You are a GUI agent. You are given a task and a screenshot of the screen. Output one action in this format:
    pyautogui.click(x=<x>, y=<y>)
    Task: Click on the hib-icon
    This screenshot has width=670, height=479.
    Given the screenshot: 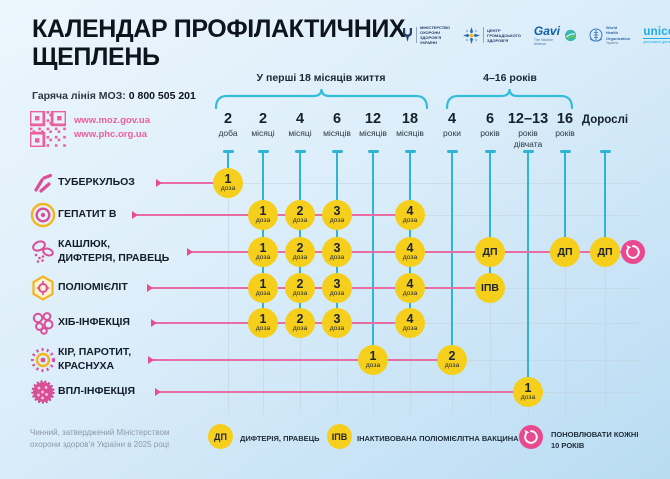 What is the action you would take?
    pyautogui.click(x=43, y=323)
    